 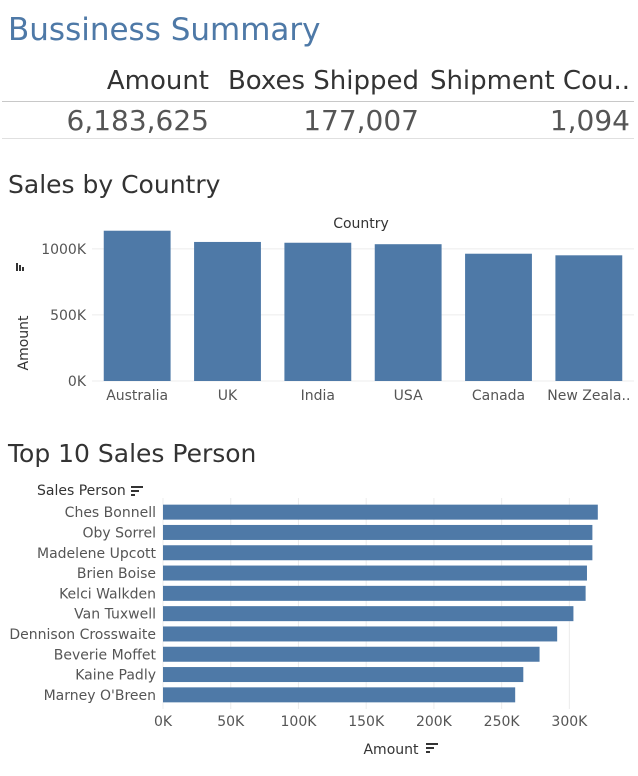 I want to click on y-tick-label: Brien Boise, so click(x=116, y=574).